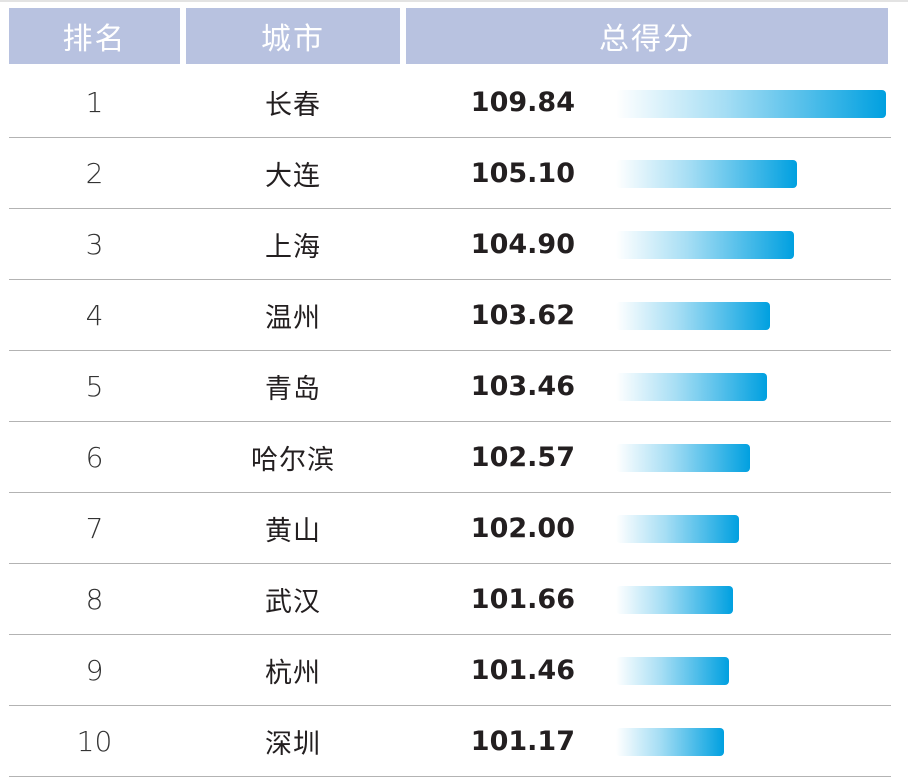  What do you see at coordinates (454, 1) in the screenshot?
I see `top-rule` at bounding box center [454, 1].